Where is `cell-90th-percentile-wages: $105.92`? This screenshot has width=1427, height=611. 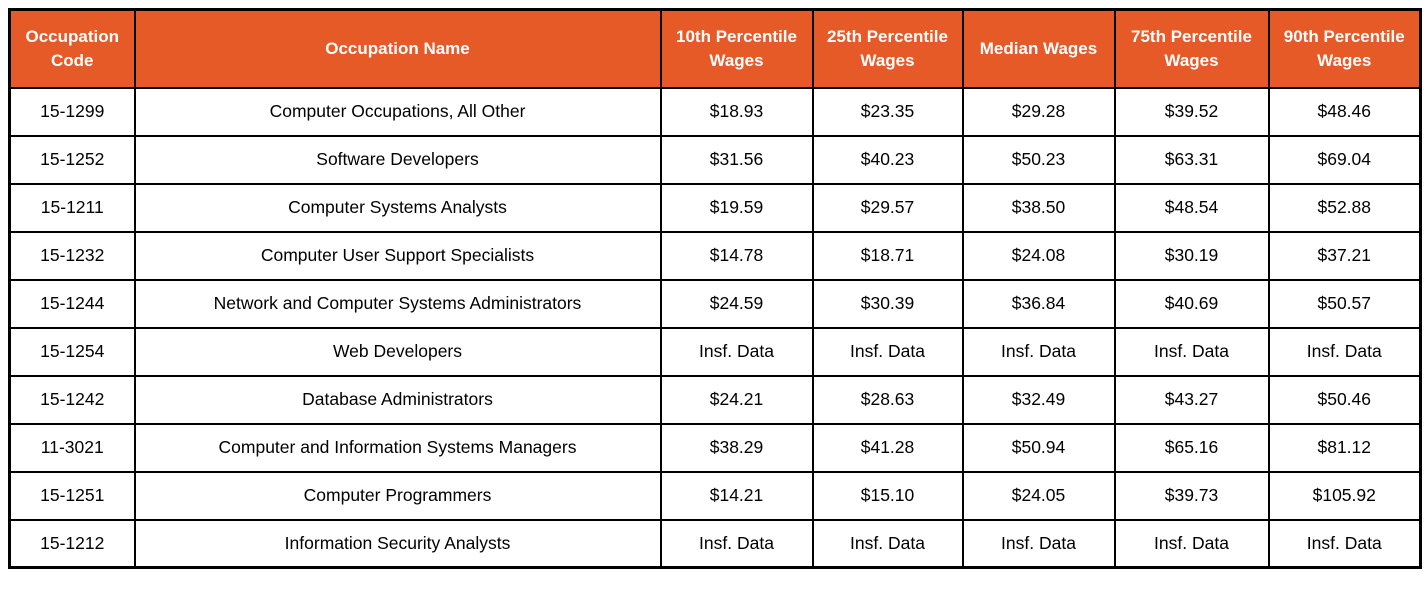 cell-90th-percentile-wages: $105.92 is located at coordinates (1344, 495).